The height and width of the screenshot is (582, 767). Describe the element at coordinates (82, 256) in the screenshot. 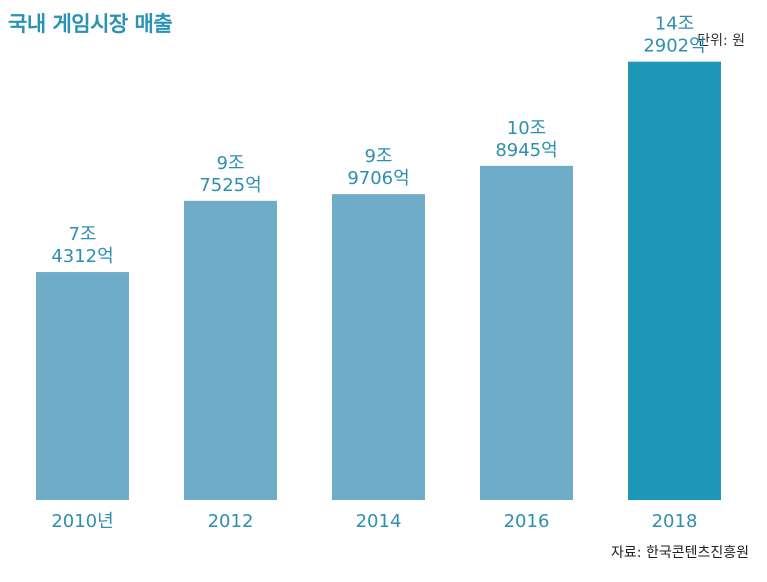

I see `data-label-0-1: 4312억` at that location.